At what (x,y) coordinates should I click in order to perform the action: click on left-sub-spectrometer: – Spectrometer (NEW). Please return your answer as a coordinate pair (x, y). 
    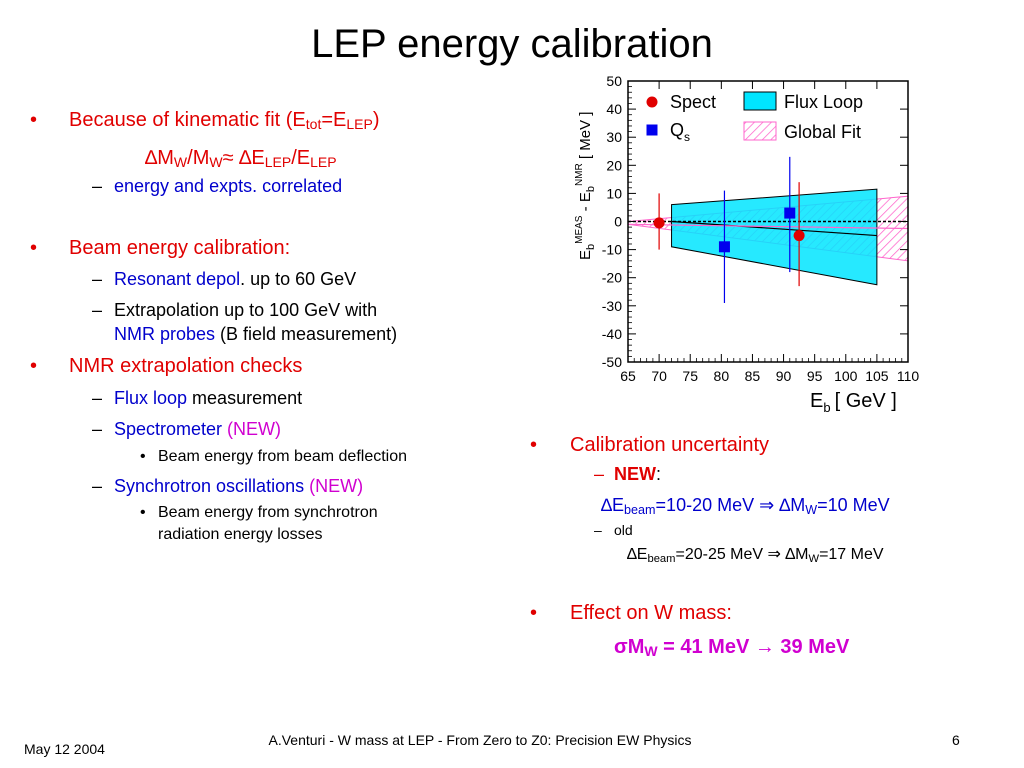
    Looking at the image, I should click on (187, 429).